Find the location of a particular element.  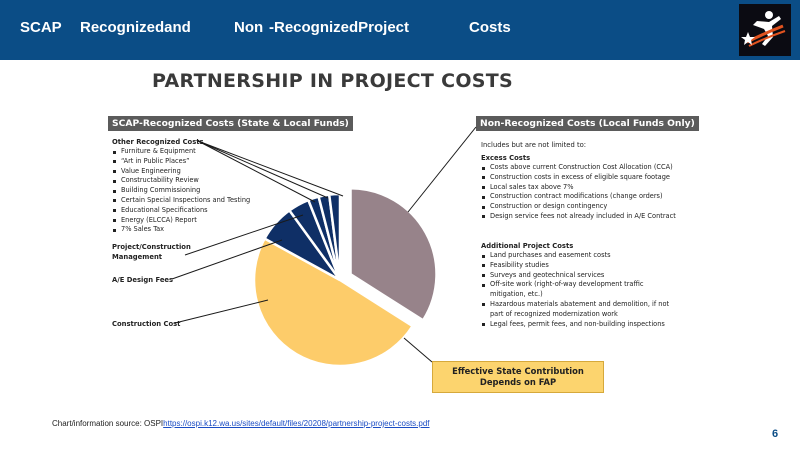

leader-line-fap is located at coordinates (418, 350).